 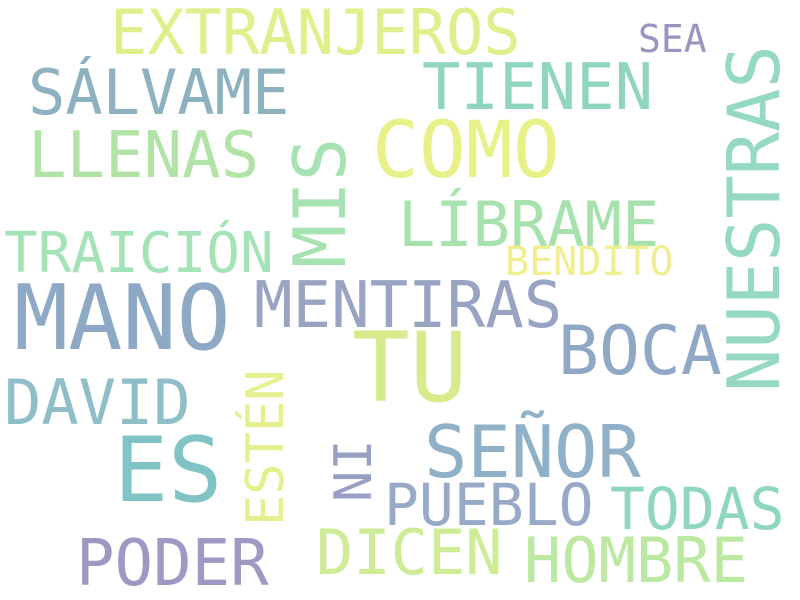 What do you see at coordinates (320, 202) in the screenshot?
I see `word-mis: MIS` at bounding box center [320, 202].